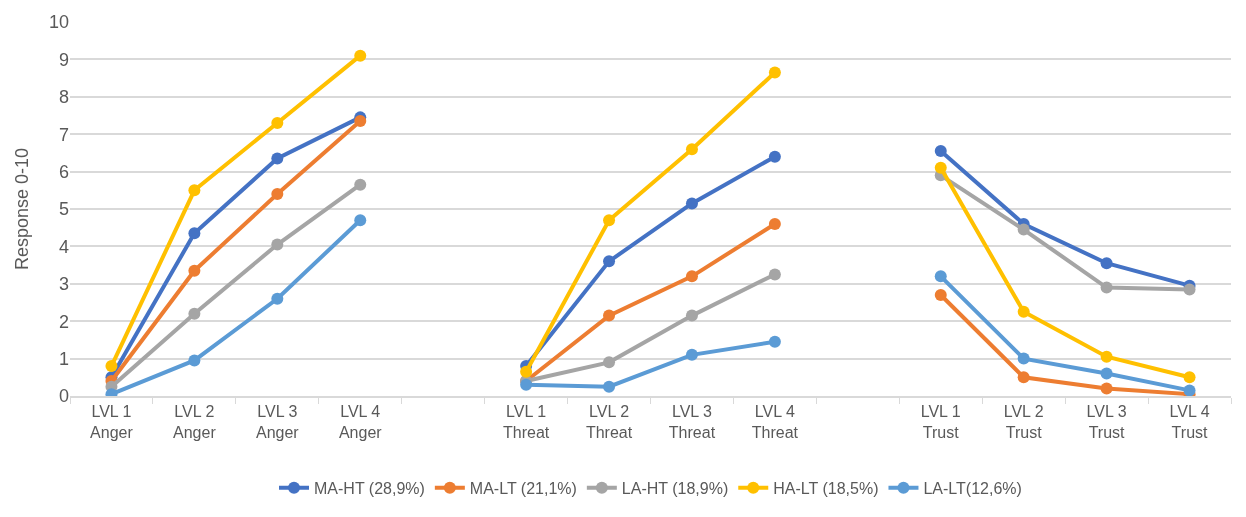 The image size is (1246, 517). I want to click on y-tick-label: 0, so click(63, 396).